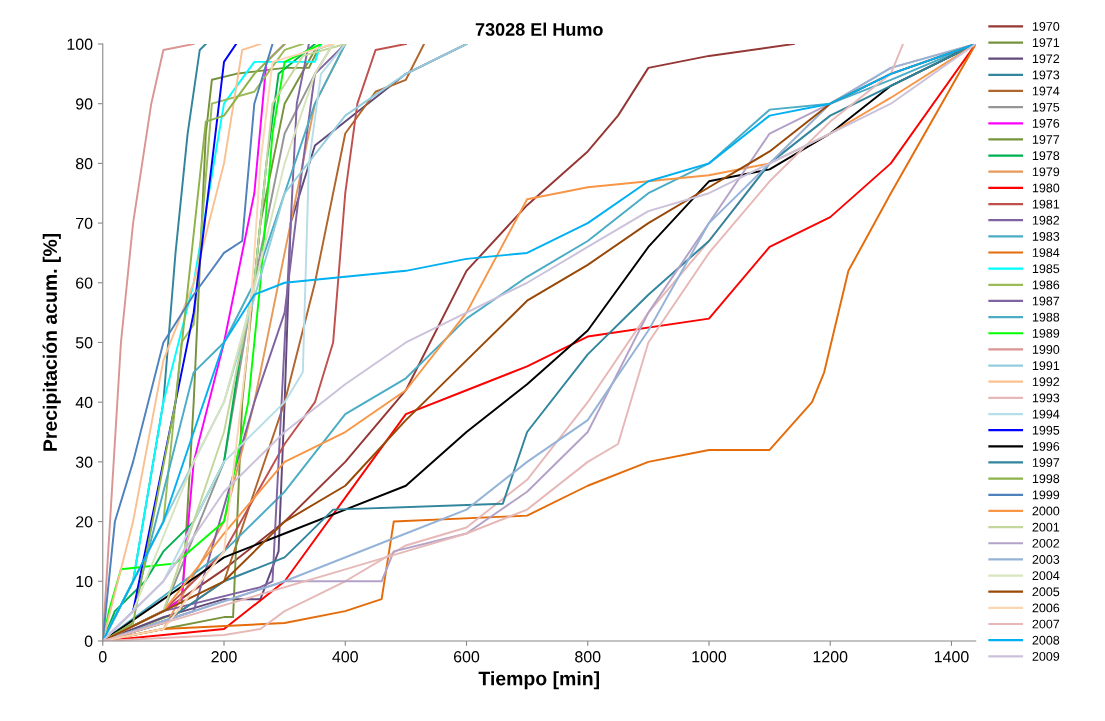 Image resolution: width=1105 pixels, height=721 pixels. Describe the element at coordinates (102, 657) in the screenshot. I see `x-tick-label: 0` at that location.